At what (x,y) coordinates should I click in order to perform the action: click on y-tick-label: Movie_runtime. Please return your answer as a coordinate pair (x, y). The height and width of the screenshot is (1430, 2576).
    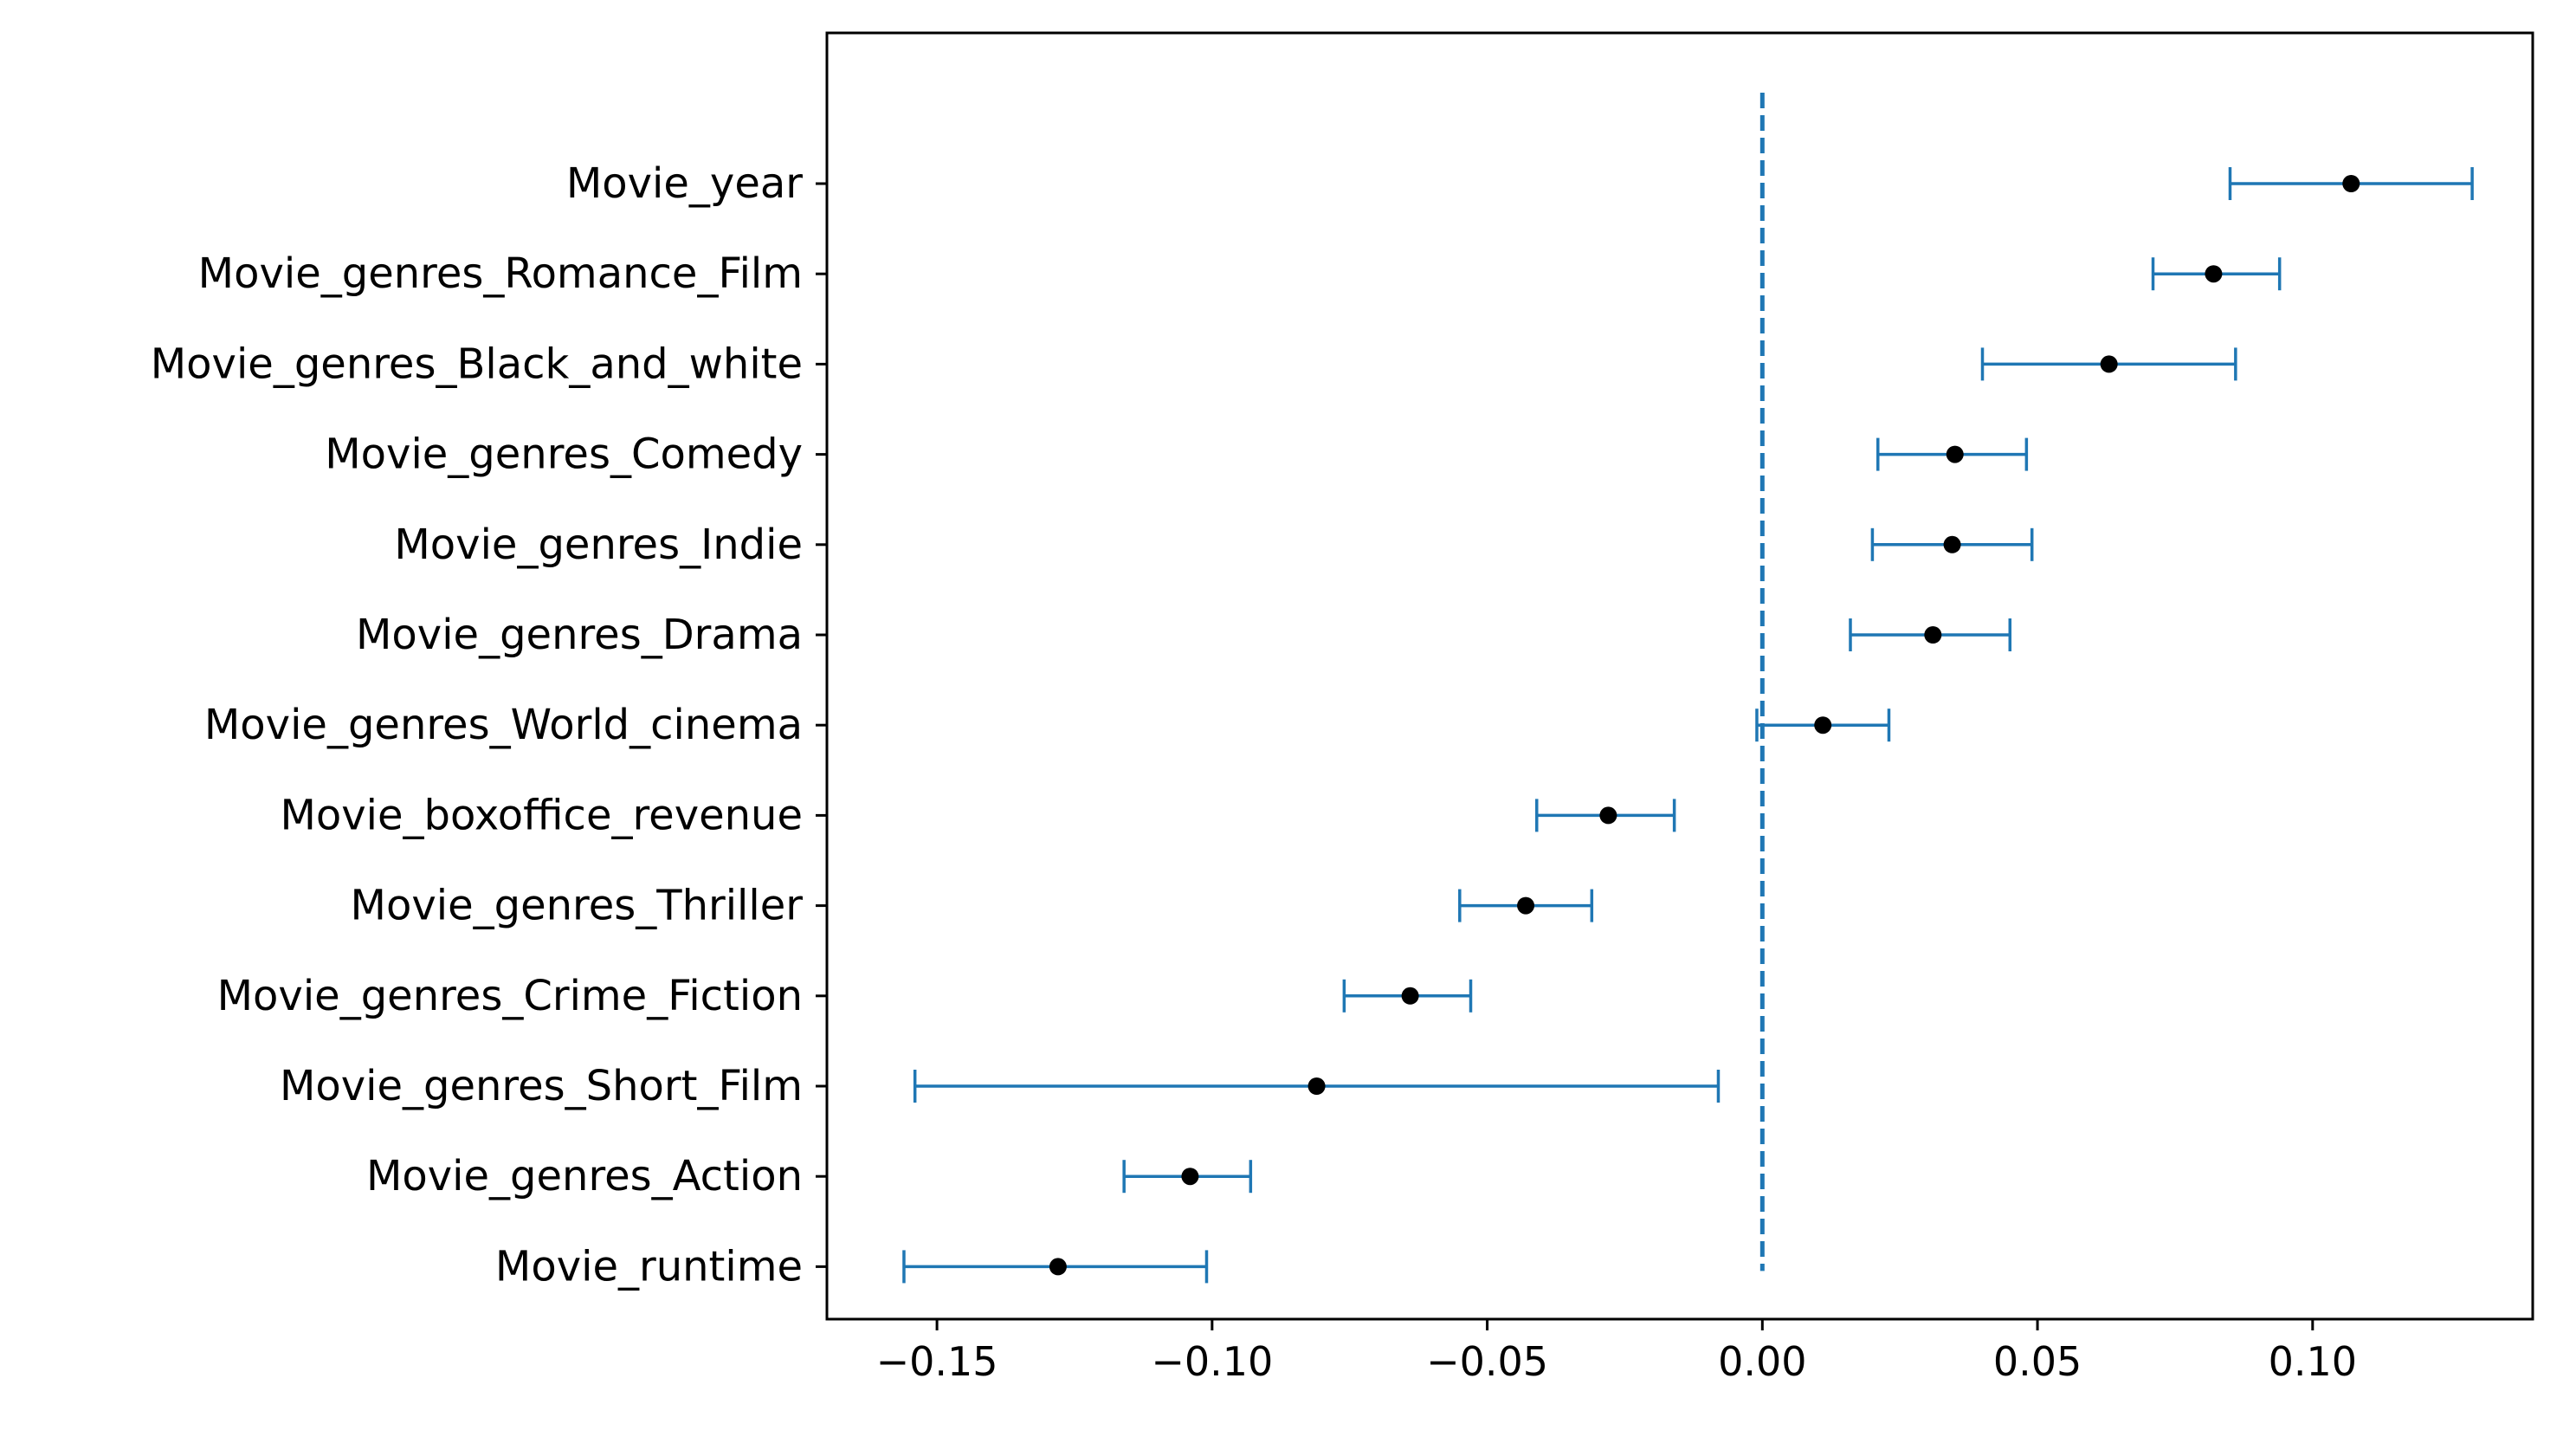
    Looking at the image, I should click on (649, 1266).